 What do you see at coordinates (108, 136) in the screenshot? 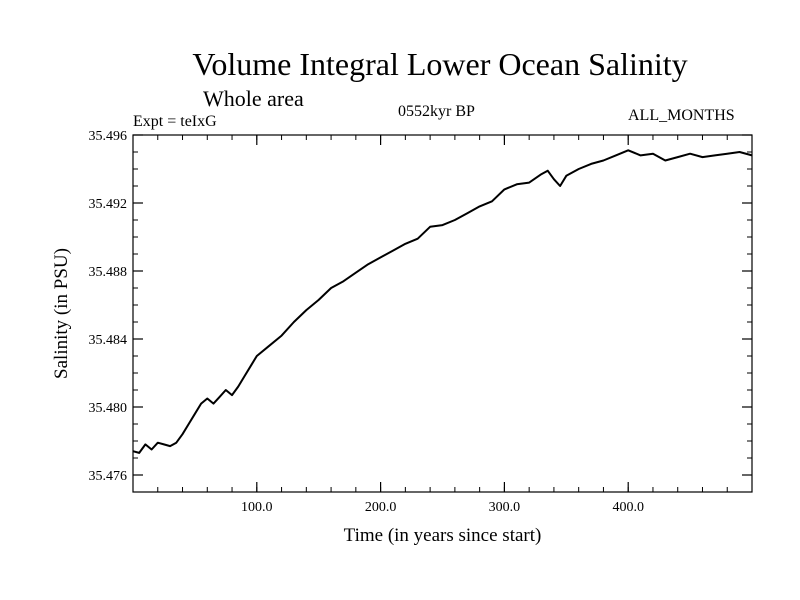
I see `y-tick-label: 35.496` at bounding box center [108, 136].